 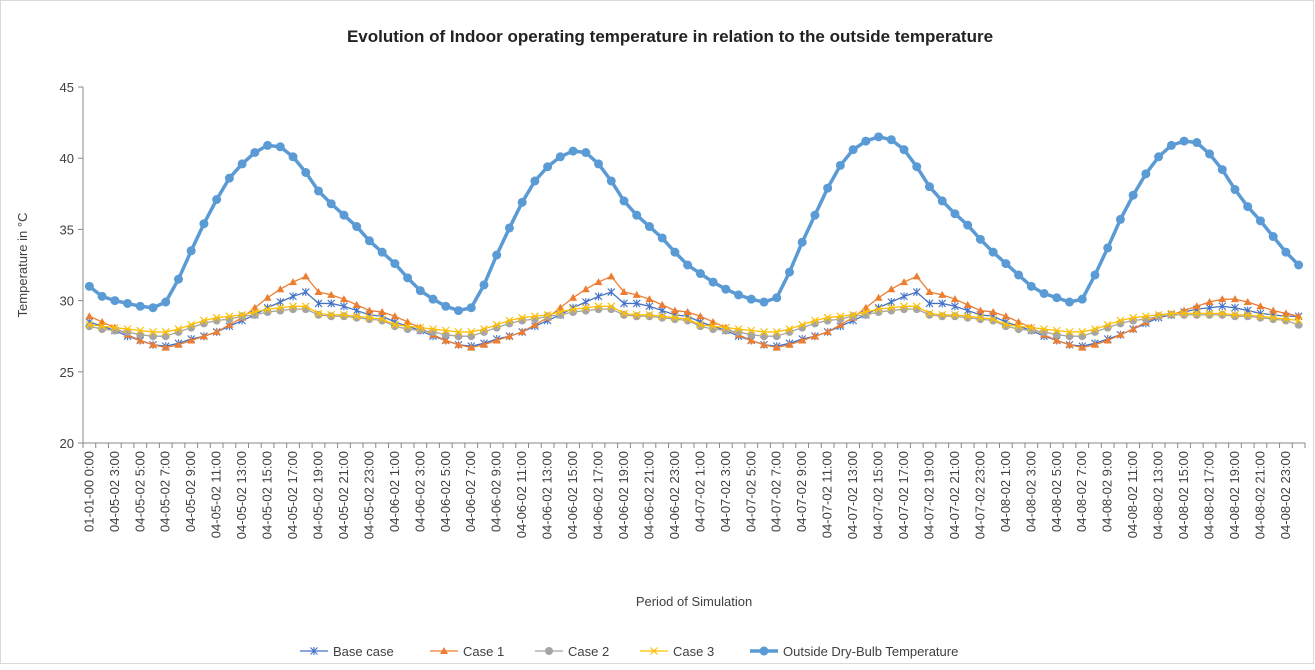 What do you see at coordinates (699, 491) in the screenshot?
I see `x-tick-label: 04-07-02 1:00` at bounding box center [699, 491].